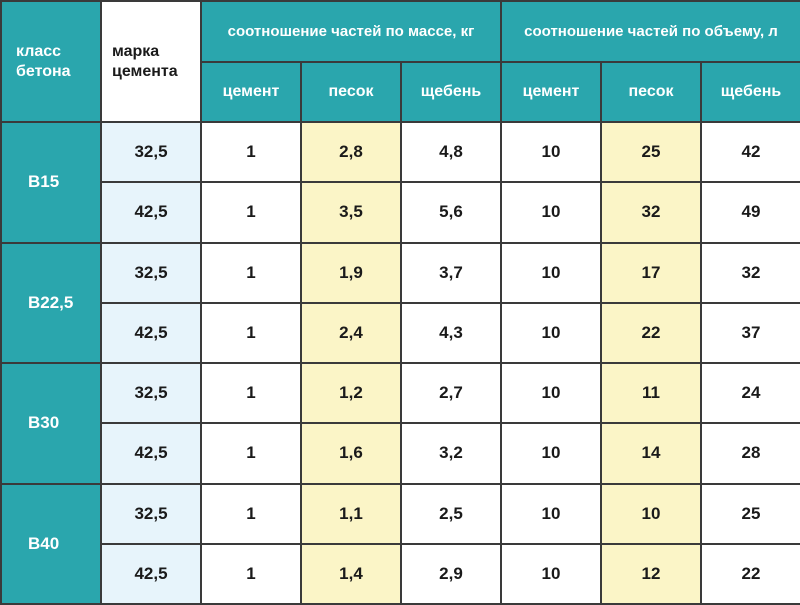 The image size is (800, 605). What do you see at coordinates (451, 333) in the screenshot?
I see `mass-gravel-cell: 4,3` at bounding box center [451, 333].